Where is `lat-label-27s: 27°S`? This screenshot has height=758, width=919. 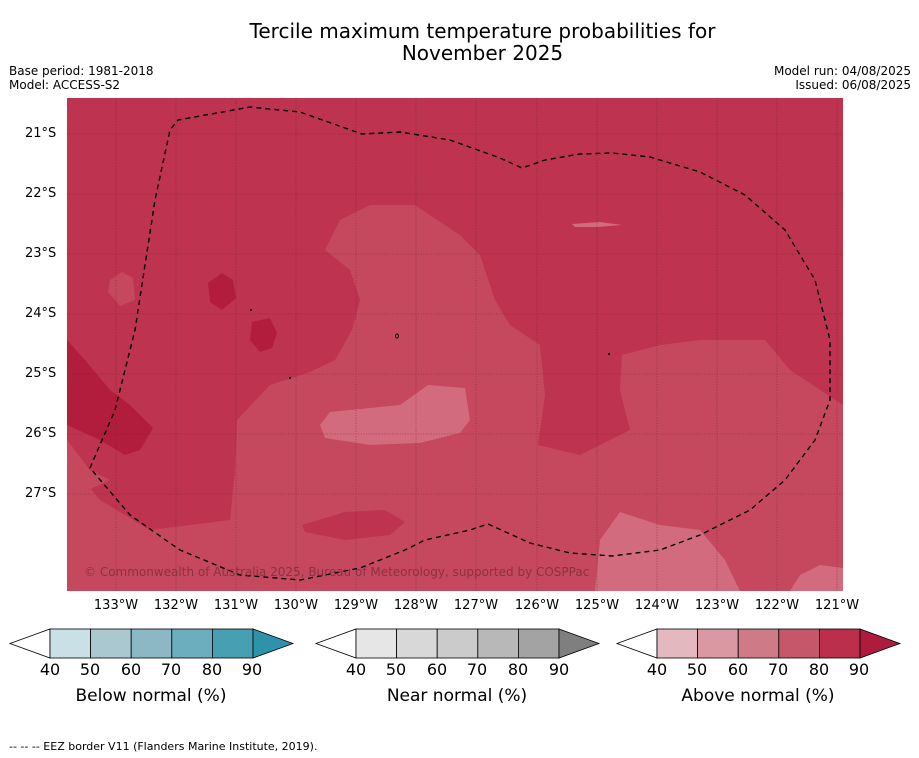 lat-label-27s: 27°S is located at coordinates (41, 493).